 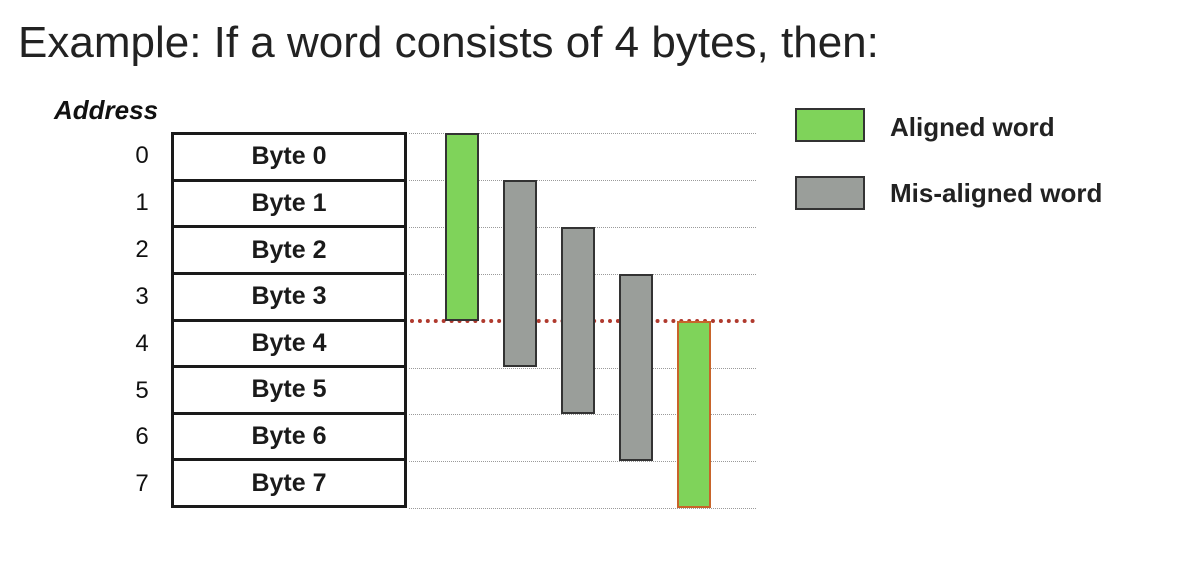 I want to click on legend-swatch-misaligned, so click(x=830, y=193).